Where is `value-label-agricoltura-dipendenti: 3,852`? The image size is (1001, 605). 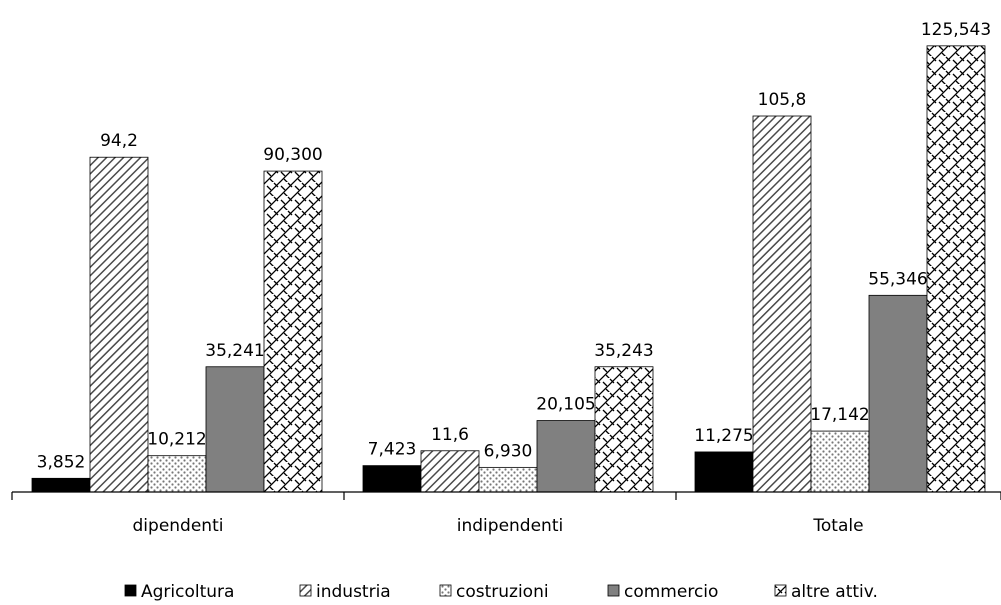
value-label-agricoltura-dipendenti: 3,852 is located at coordinates (61, 462).